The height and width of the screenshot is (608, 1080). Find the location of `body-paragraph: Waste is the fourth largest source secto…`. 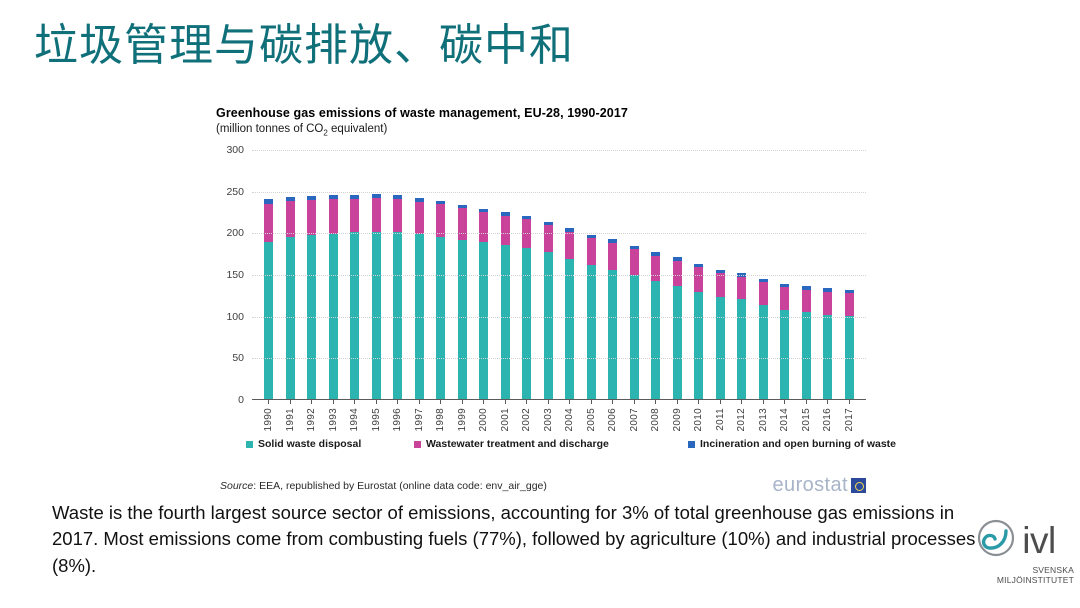

body-paragraph: Waste is the fourth largest source secto… is located at coordinates (514, 539).